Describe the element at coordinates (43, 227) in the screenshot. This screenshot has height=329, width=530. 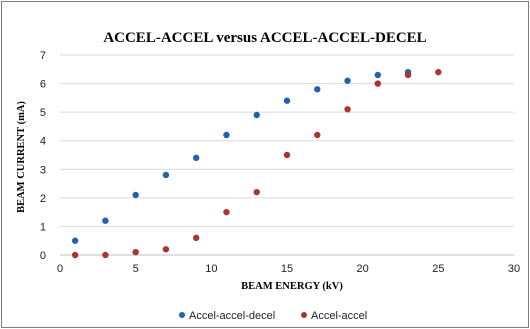
I see `y-tick-label: 1` at that location.